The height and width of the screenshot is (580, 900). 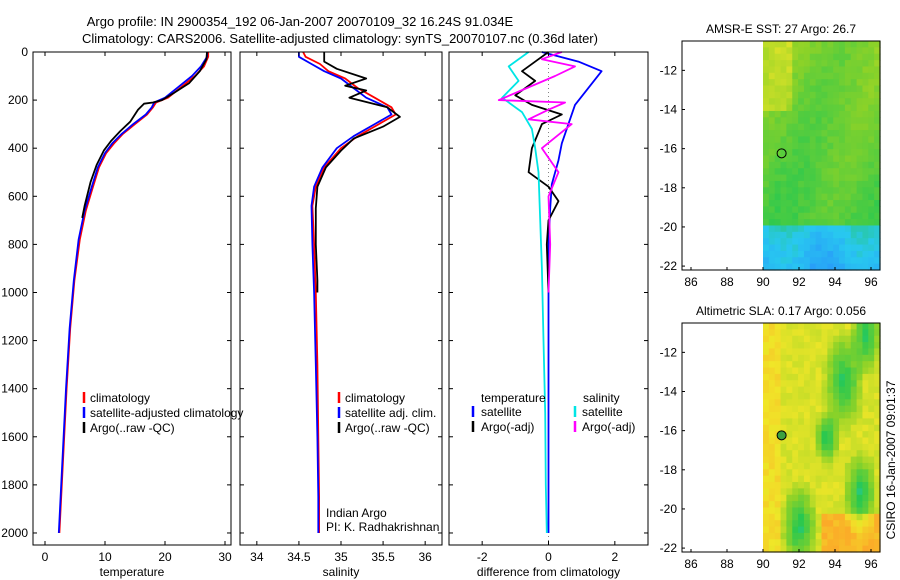 I want to click on y-tick-label: -16, so click(x=669, y=149).